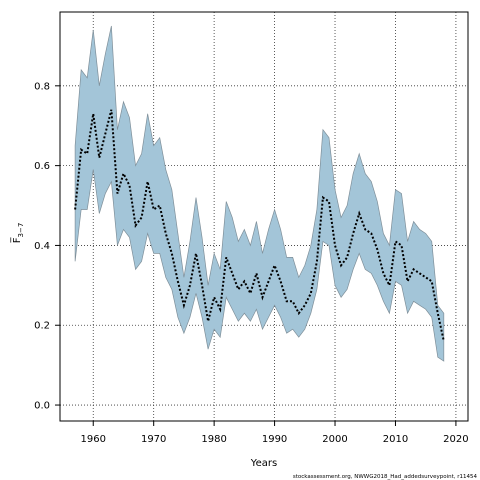 Image resolution: width=480 pixels, height=480 pixels. I want to click on x-axis: 1960 1970 1980 1990 2000 2010 2020, so click(275, 433).